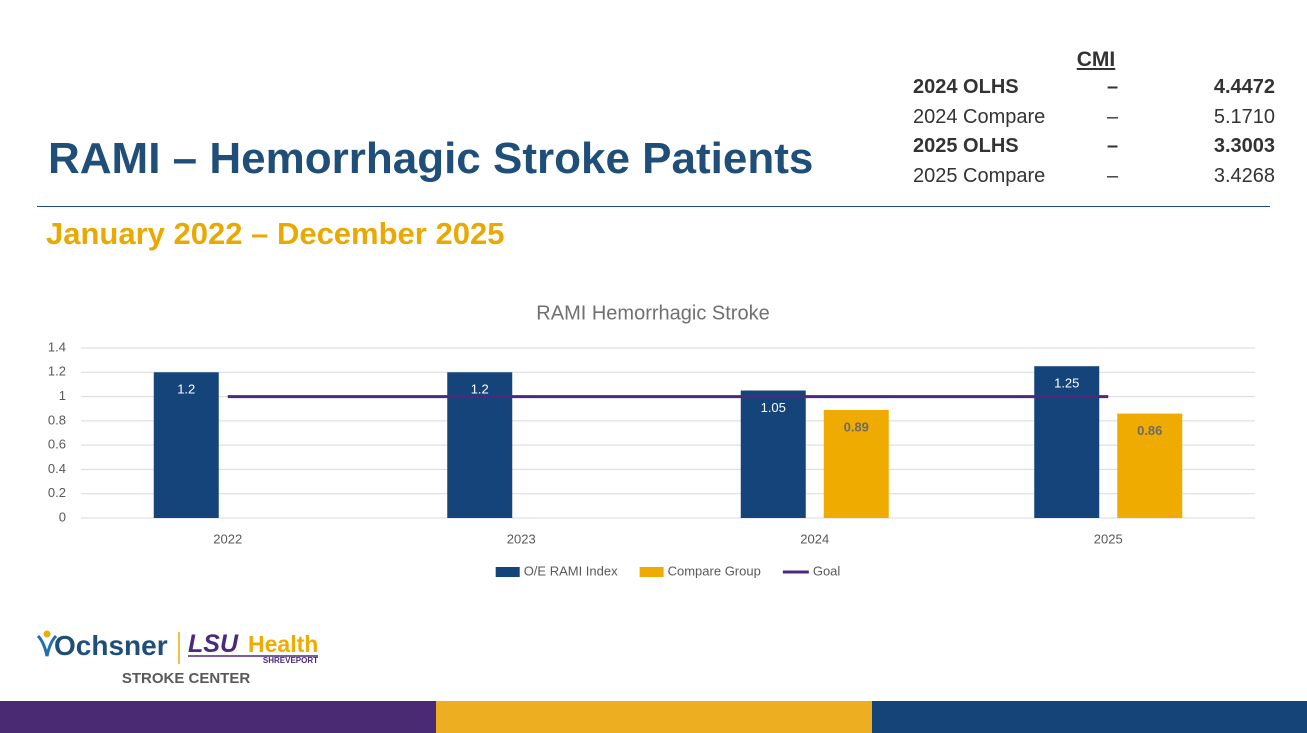 The image size is (1307, 733). Describe the element at coordinates (57, 468) in the screenshot. I see `y-tick-label: 0.4` at that location.